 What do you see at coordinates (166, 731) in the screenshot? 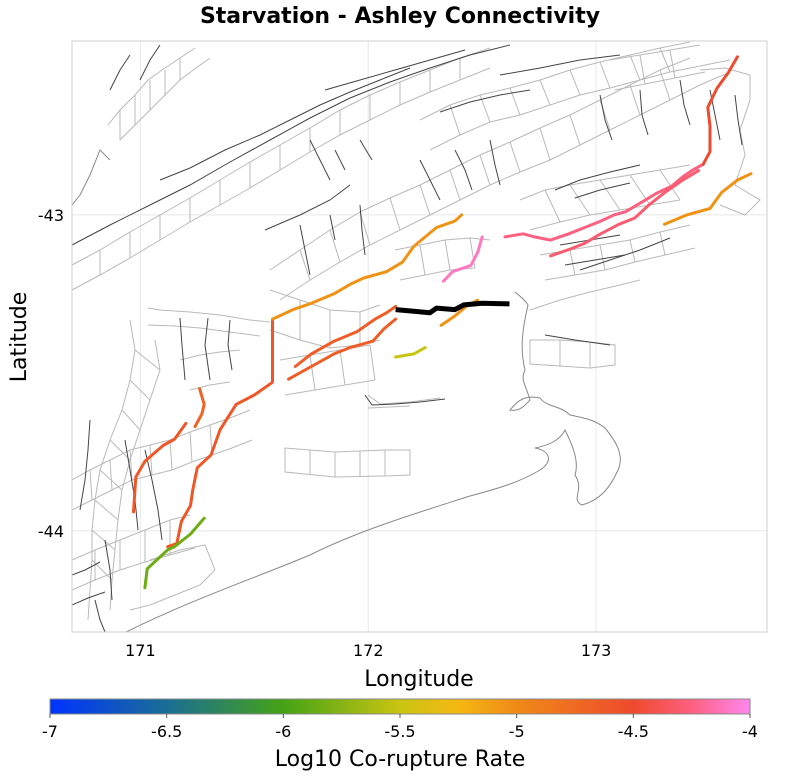
I see `colorbar-tick-label: -6.5` at bounding box center [166, 731].